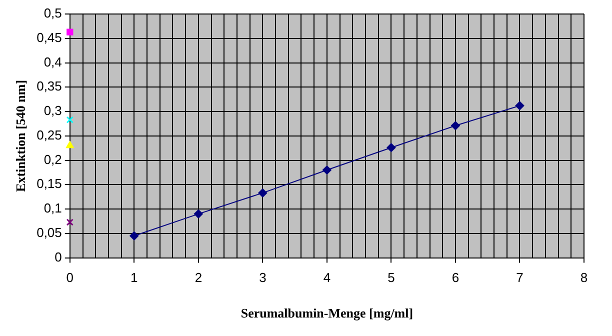  What do you see at coordinates (327, 278) in the screenshot?
I see `x-tick-label: 4` at bounding box center [327, 278].